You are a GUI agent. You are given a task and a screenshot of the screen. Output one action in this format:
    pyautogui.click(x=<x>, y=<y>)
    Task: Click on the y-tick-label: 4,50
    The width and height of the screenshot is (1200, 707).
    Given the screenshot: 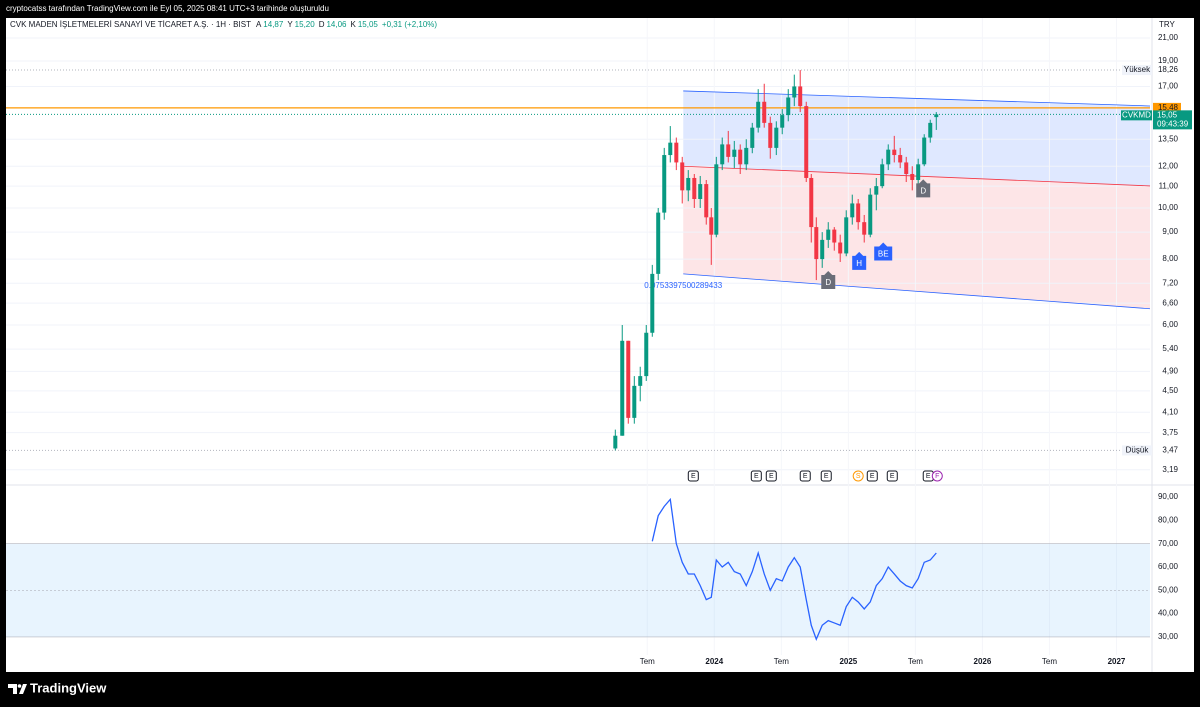 What is the action you would take?
    pyautogui.click(x=1170, y=390)
    